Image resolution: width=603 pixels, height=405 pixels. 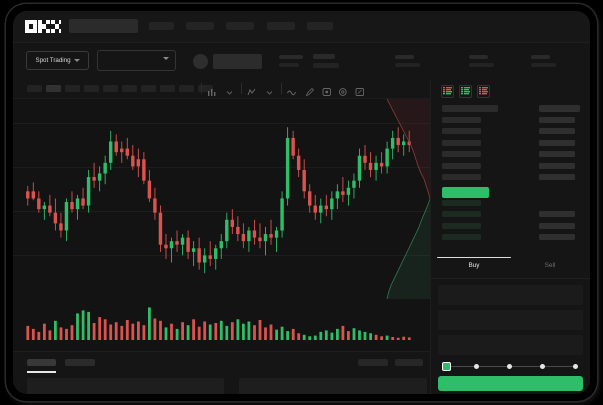 I want to click on orderbook-rows, so click(x=510, y=177).